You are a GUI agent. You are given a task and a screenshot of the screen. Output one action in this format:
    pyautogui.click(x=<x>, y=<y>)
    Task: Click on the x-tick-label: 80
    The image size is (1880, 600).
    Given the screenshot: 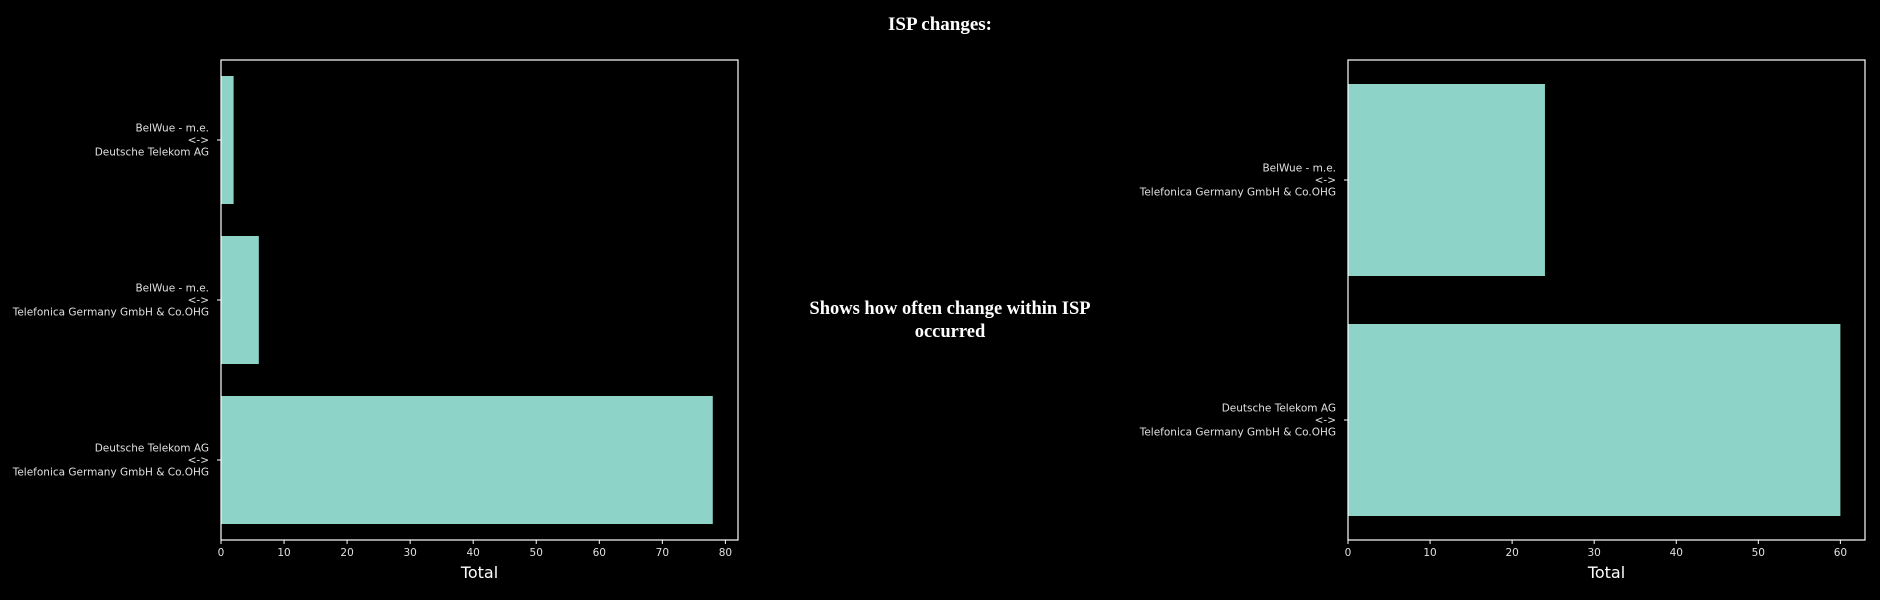 What is the action you would take?
    pyautogui.click(x=725, y=553)
    